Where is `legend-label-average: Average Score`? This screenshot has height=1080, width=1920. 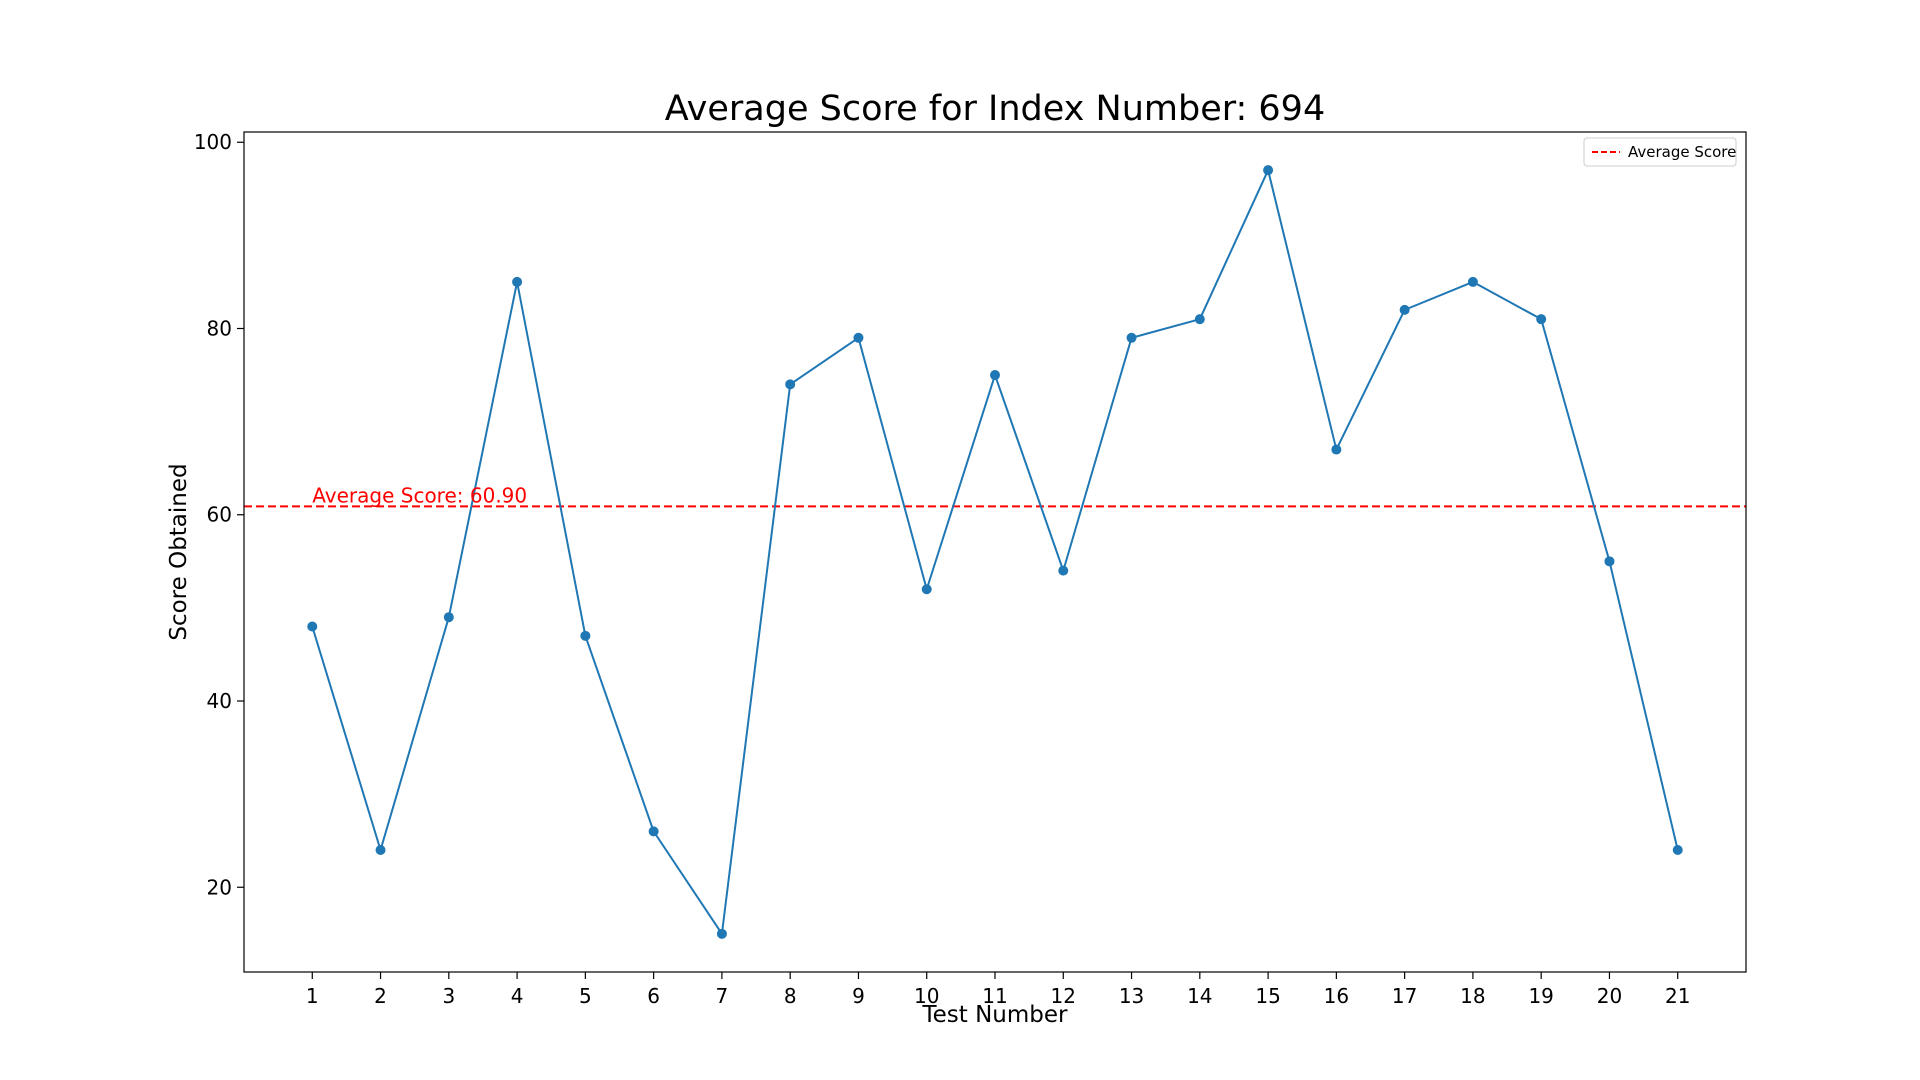
legend-label-average: Average Score is located at coordinates (1682, 152).